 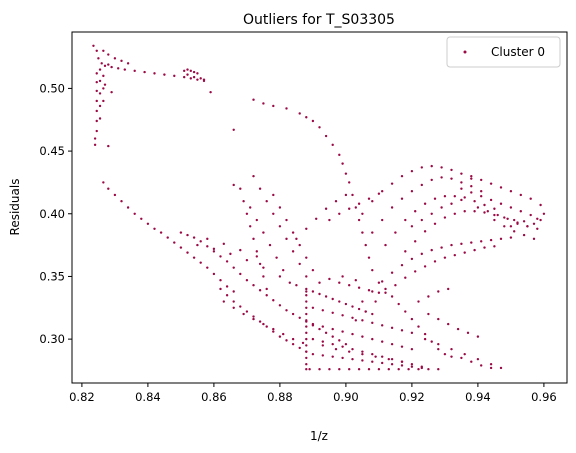 I want to click on y-tick-label: 0.30, so click(x=52, y=339).